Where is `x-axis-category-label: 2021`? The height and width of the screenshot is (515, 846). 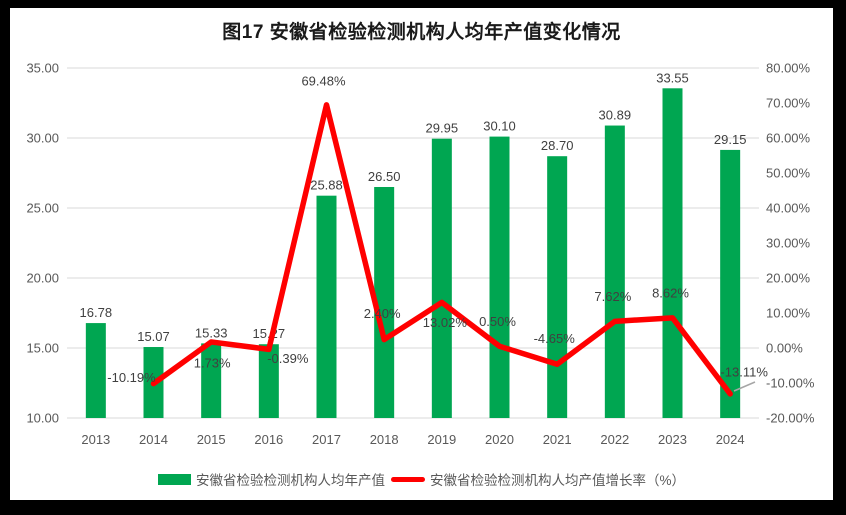 x-axis-category-label: 2021 is located at coordinates (557, 439).